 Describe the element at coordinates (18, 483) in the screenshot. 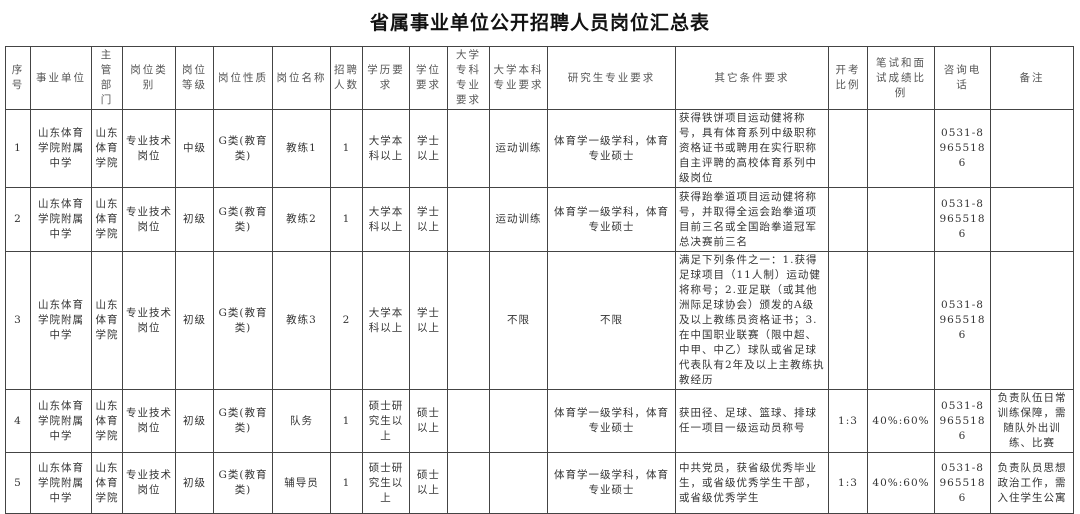

I see `table-cell: 5` at that location.